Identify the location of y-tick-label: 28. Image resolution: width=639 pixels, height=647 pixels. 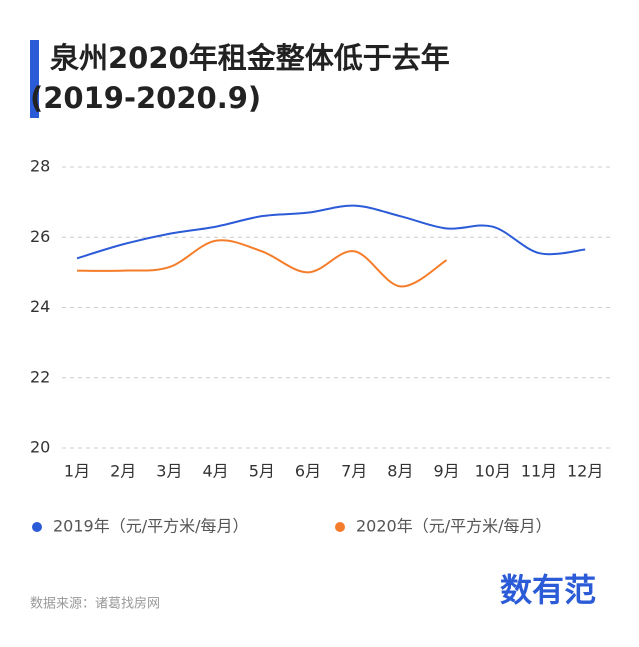
(40, 166).